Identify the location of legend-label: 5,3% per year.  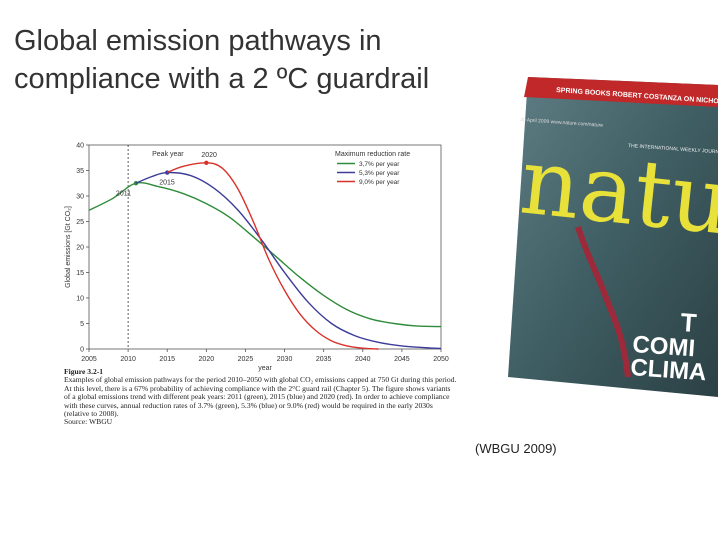
(379, 173).